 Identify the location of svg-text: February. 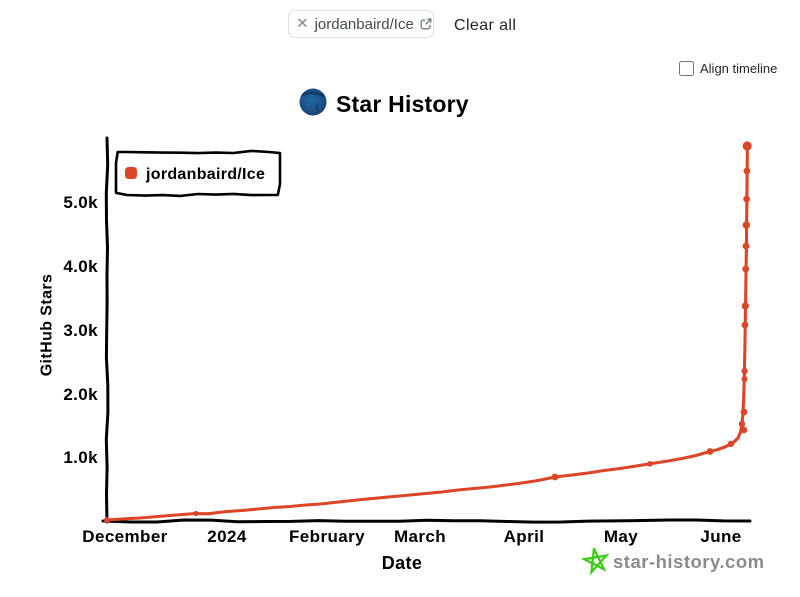
(327, 536).